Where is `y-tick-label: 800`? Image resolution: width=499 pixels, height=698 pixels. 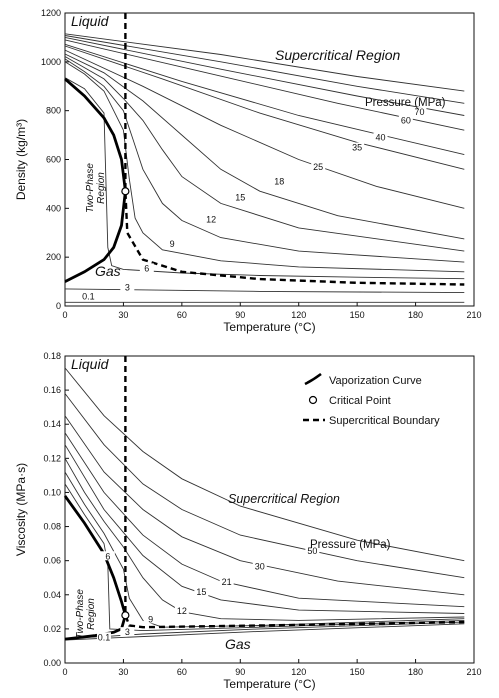
y-tick-label: 800 is located at coordinates (53, 111).